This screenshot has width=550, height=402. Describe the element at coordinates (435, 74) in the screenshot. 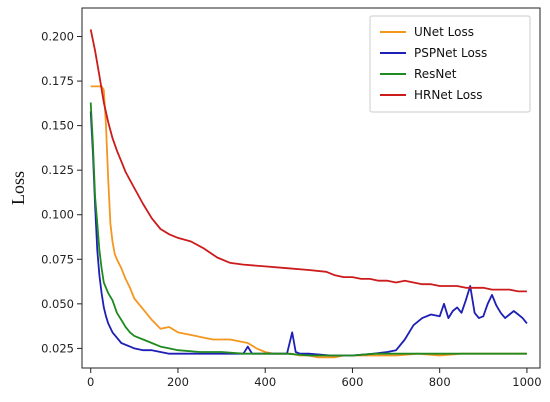

I see `legend-label-resnet: ResNet` at that location.